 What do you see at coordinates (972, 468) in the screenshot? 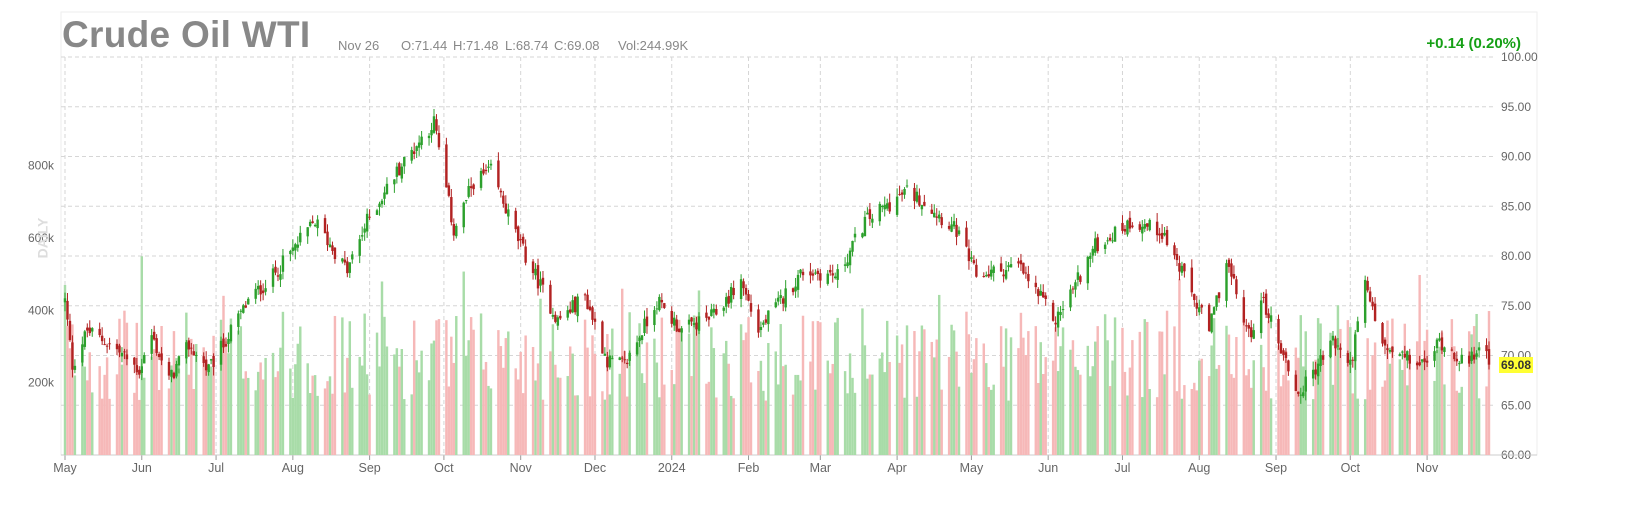
I see `x-tick-label: May` at bounding box center [972, 468].